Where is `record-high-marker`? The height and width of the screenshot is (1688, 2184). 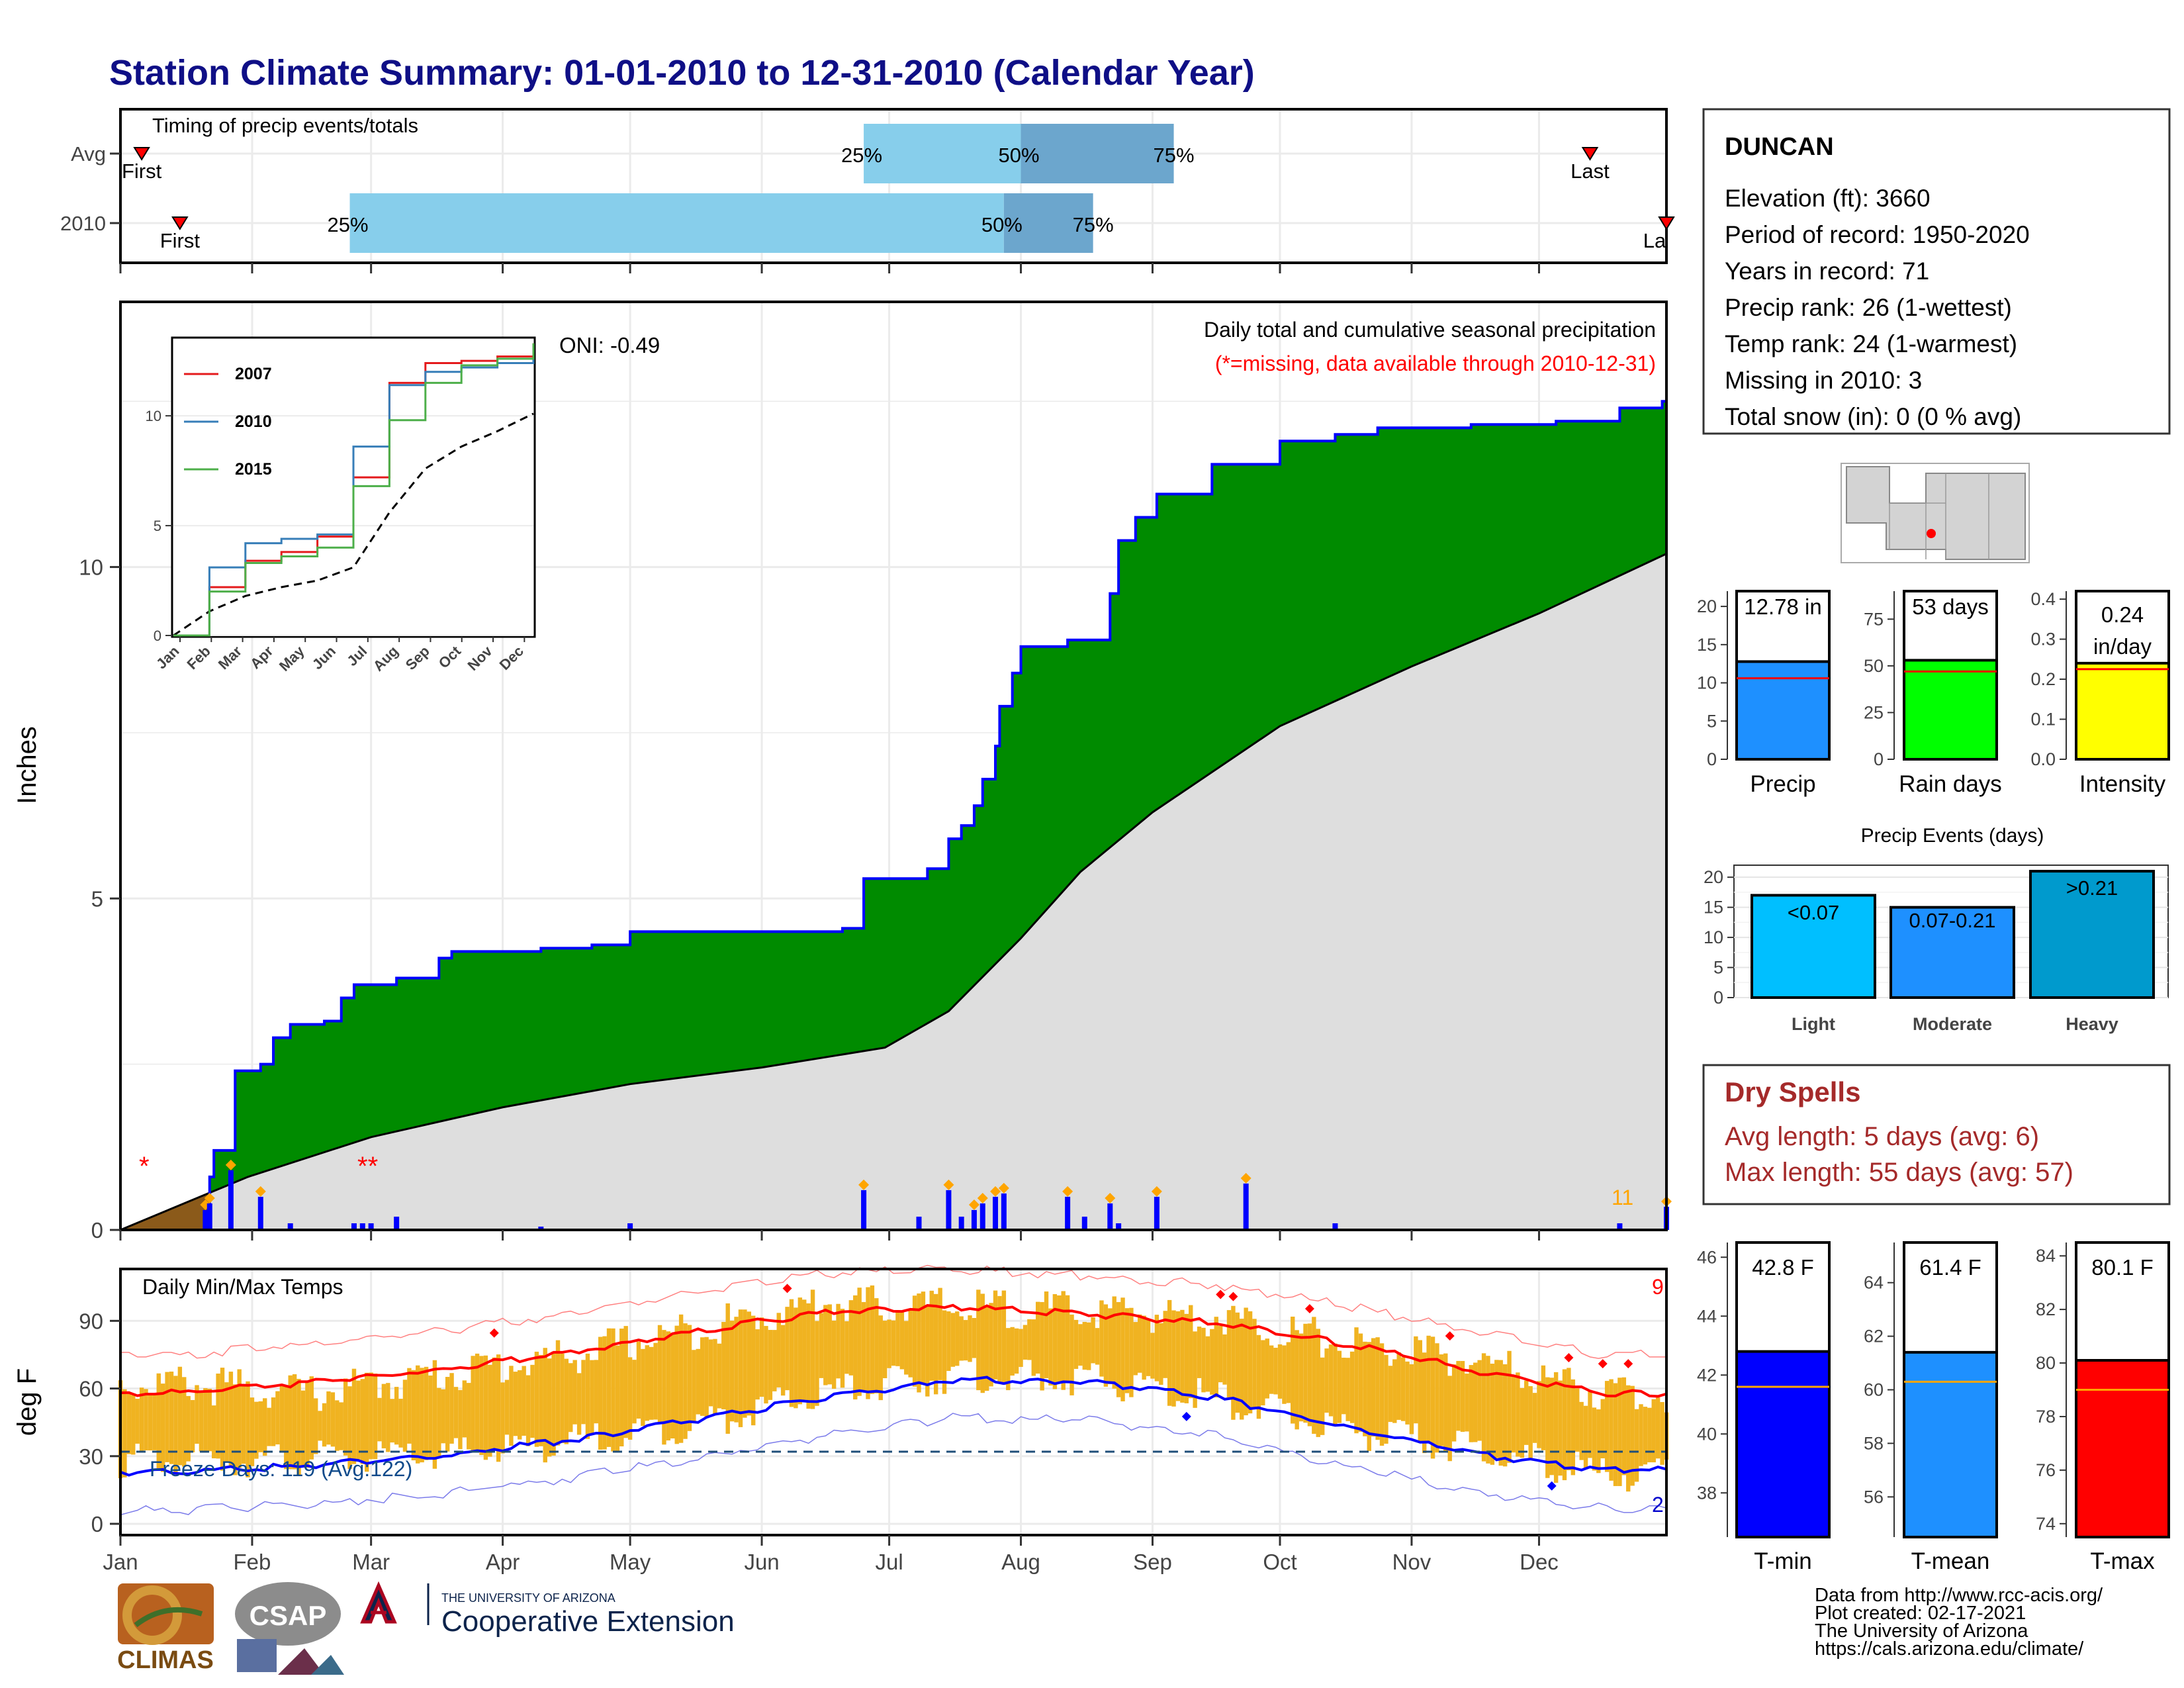 record-high-marker is located at coordinates (1309, 1308).